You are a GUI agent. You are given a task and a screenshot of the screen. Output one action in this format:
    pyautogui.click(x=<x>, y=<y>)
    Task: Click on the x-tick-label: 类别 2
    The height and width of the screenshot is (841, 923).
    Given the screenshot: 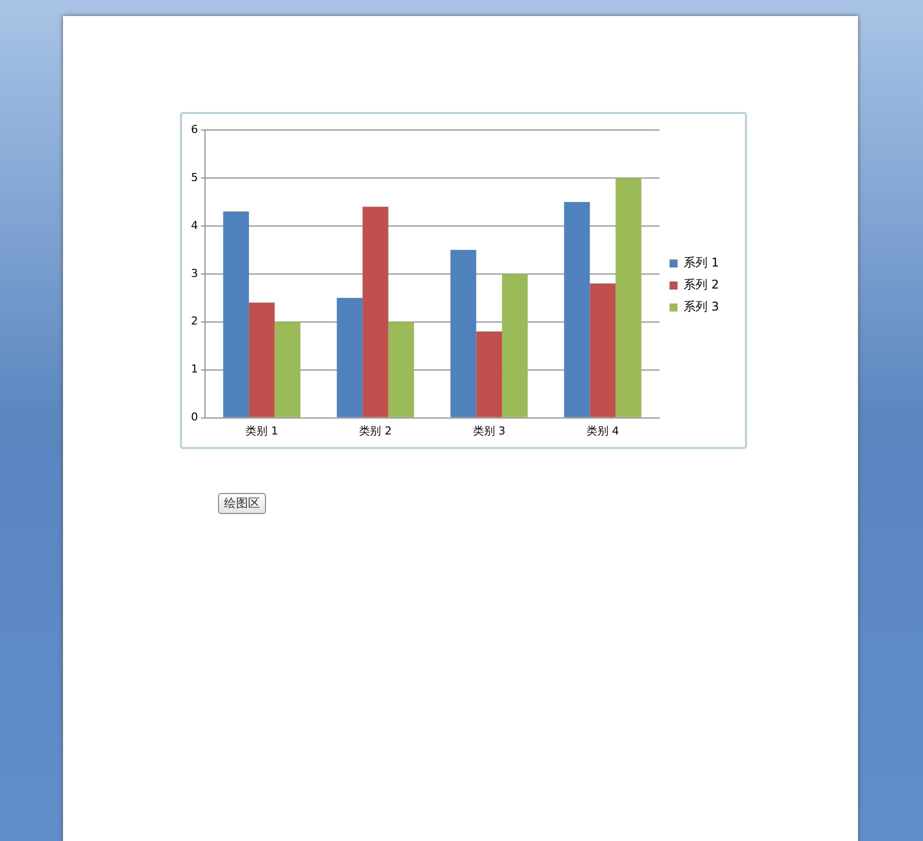 What is the action you would take?
    pyautogui.click(x=375, y=431)
    